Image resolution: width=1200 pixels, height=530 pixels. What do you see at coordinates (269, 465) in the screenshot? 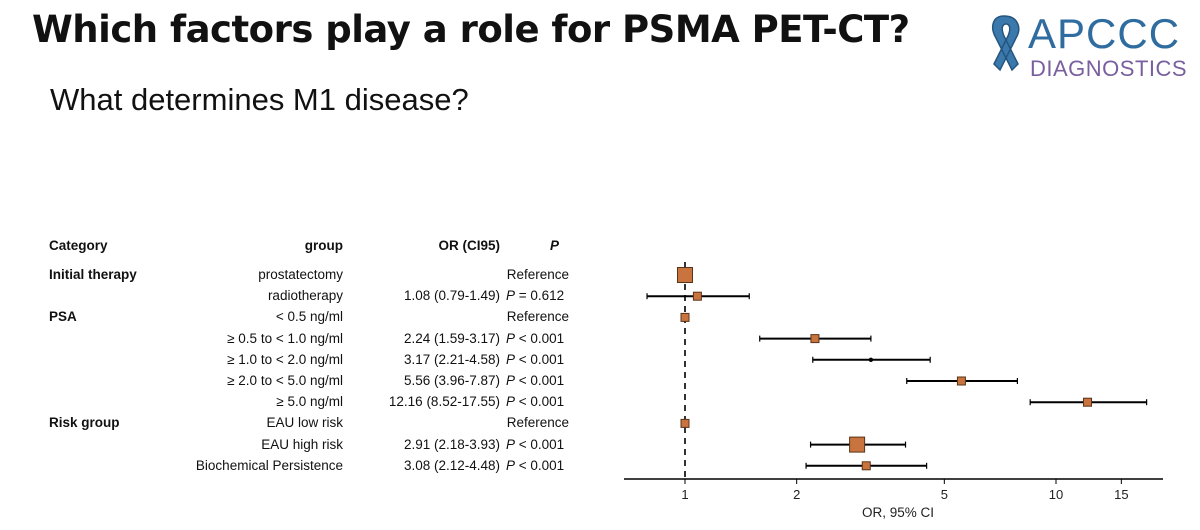
I see `row-group: Biochemical Persistence` at bounding box center [269, 465].